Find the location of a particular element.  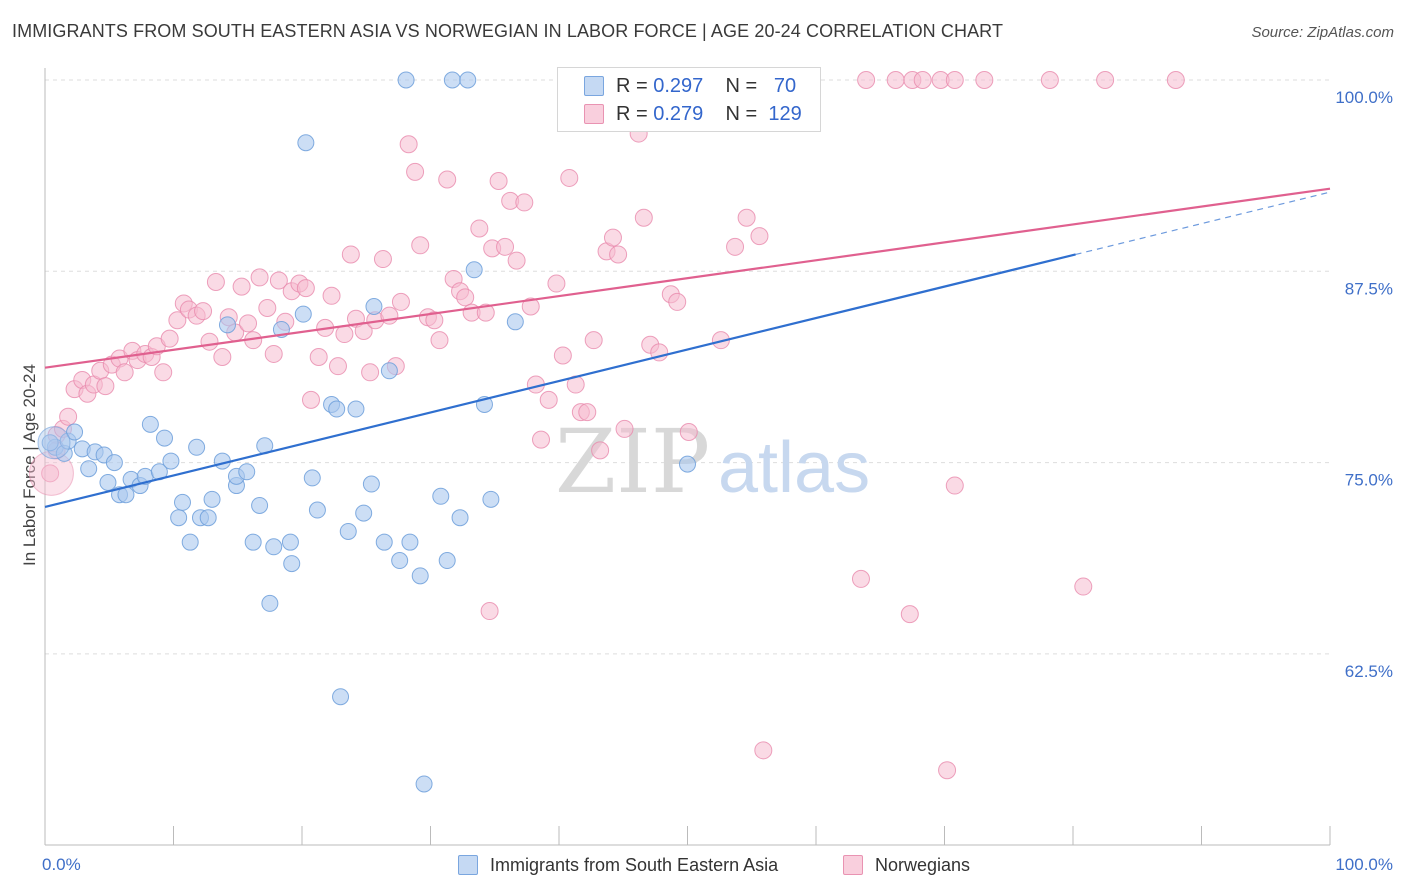

legend-item-norwegians: Norwegians is located at coordinates (906, 865).